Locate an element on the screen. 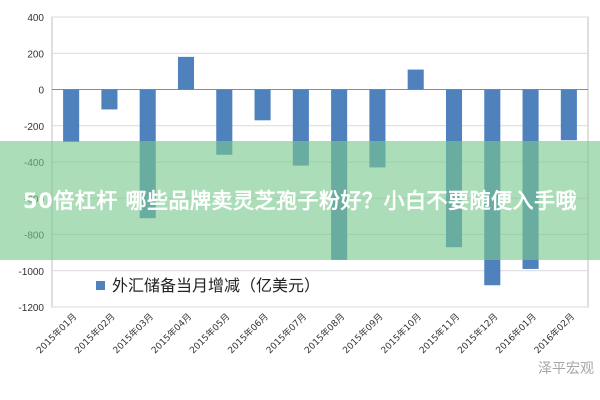  y-tick-label: -1200 is located at coordinates (31, 308).